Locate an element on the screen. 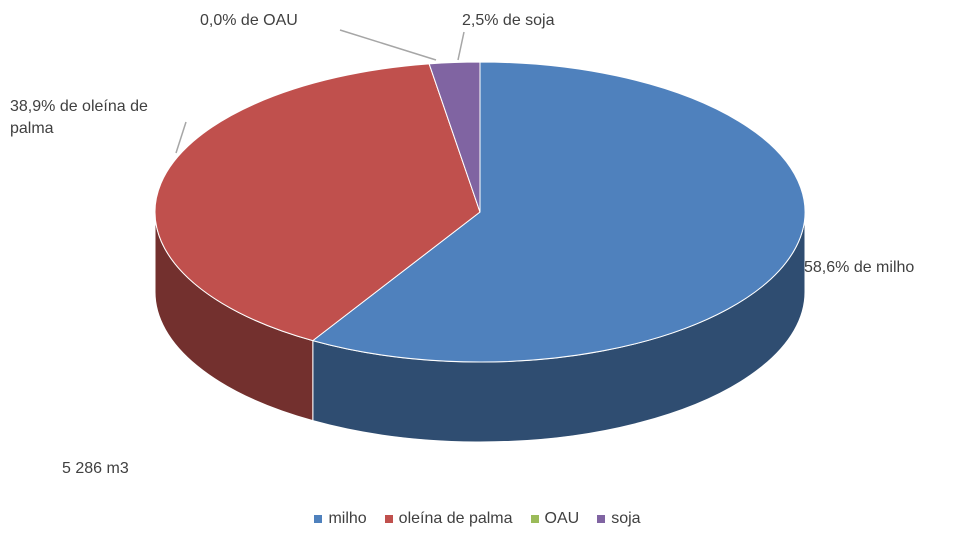 This screenshot has height=542, width=955. legend-item: oleína de palma is located at coordinates (448, 519).